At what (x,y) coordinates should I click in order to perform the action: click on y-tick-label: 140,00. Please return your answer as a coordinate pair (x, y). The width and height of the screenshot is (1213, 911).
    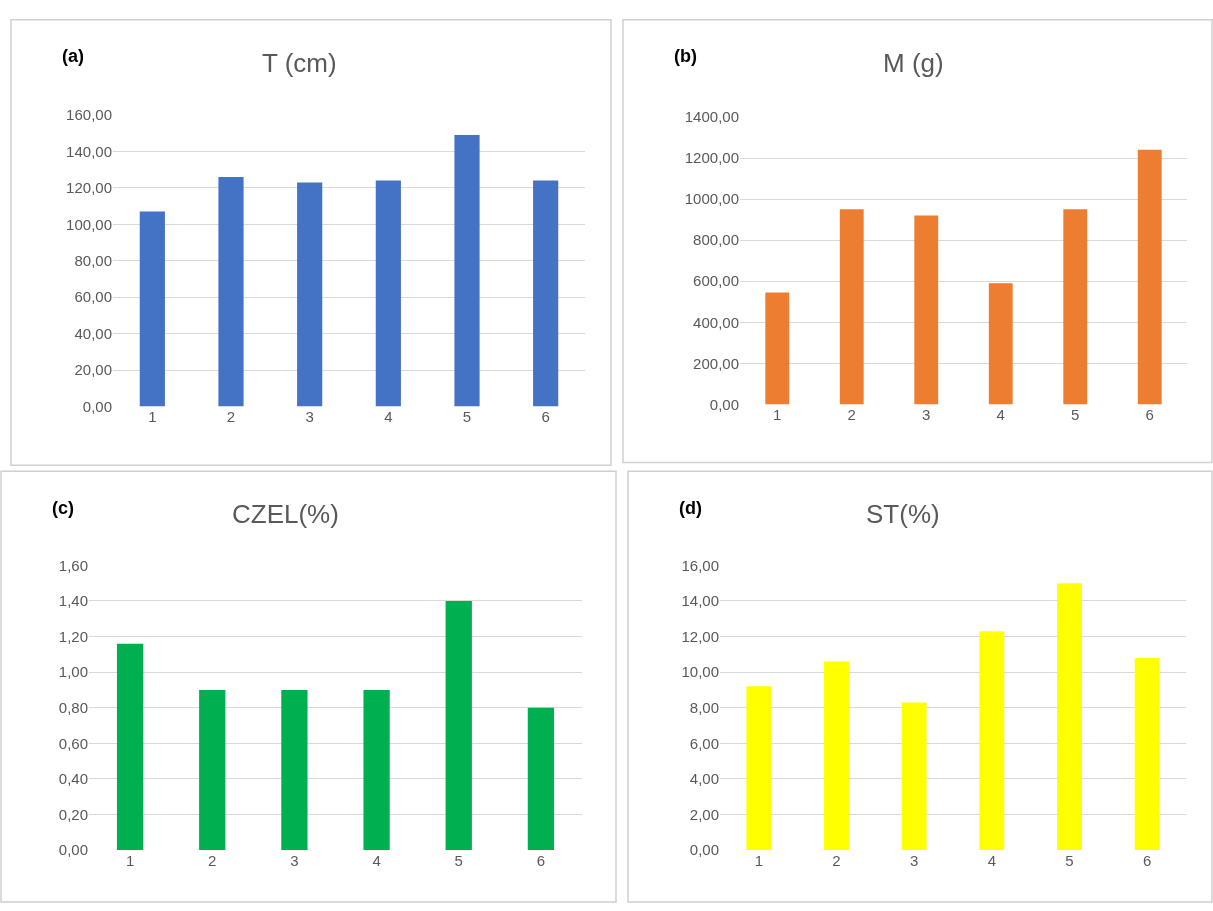
    Looking at the image, I should click on (89, 151).